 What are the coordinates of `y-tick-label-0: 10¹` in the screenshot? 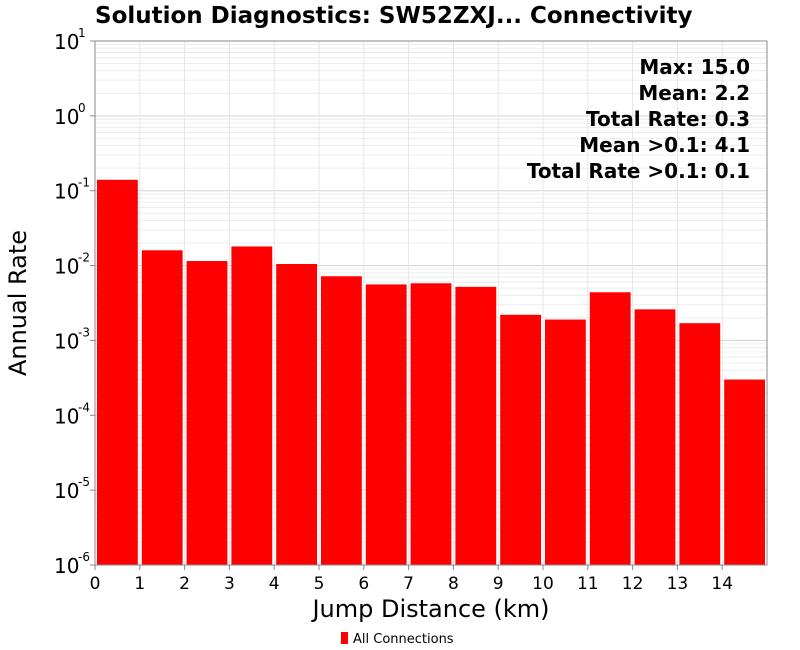 It's located at (70, 40).